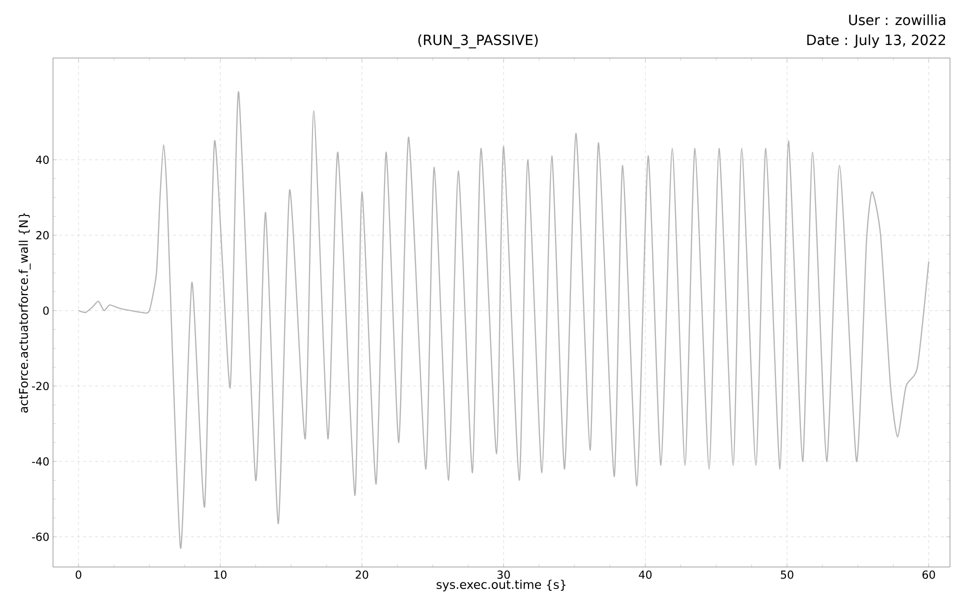  What do you see at coordinates (645, 574) in the screenshot?
I see `x-tick-label: 40` at bounding box center [645, 574].